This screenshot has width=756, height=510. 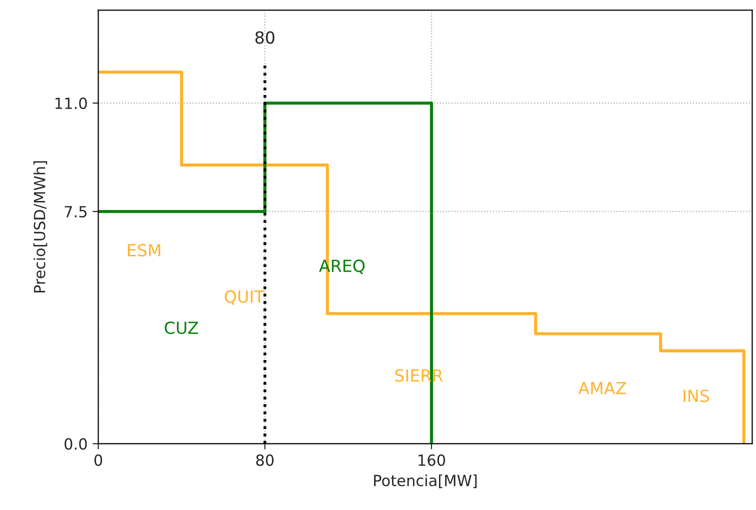 I want to click on annotation: ESM, so click(x=144, y=250).